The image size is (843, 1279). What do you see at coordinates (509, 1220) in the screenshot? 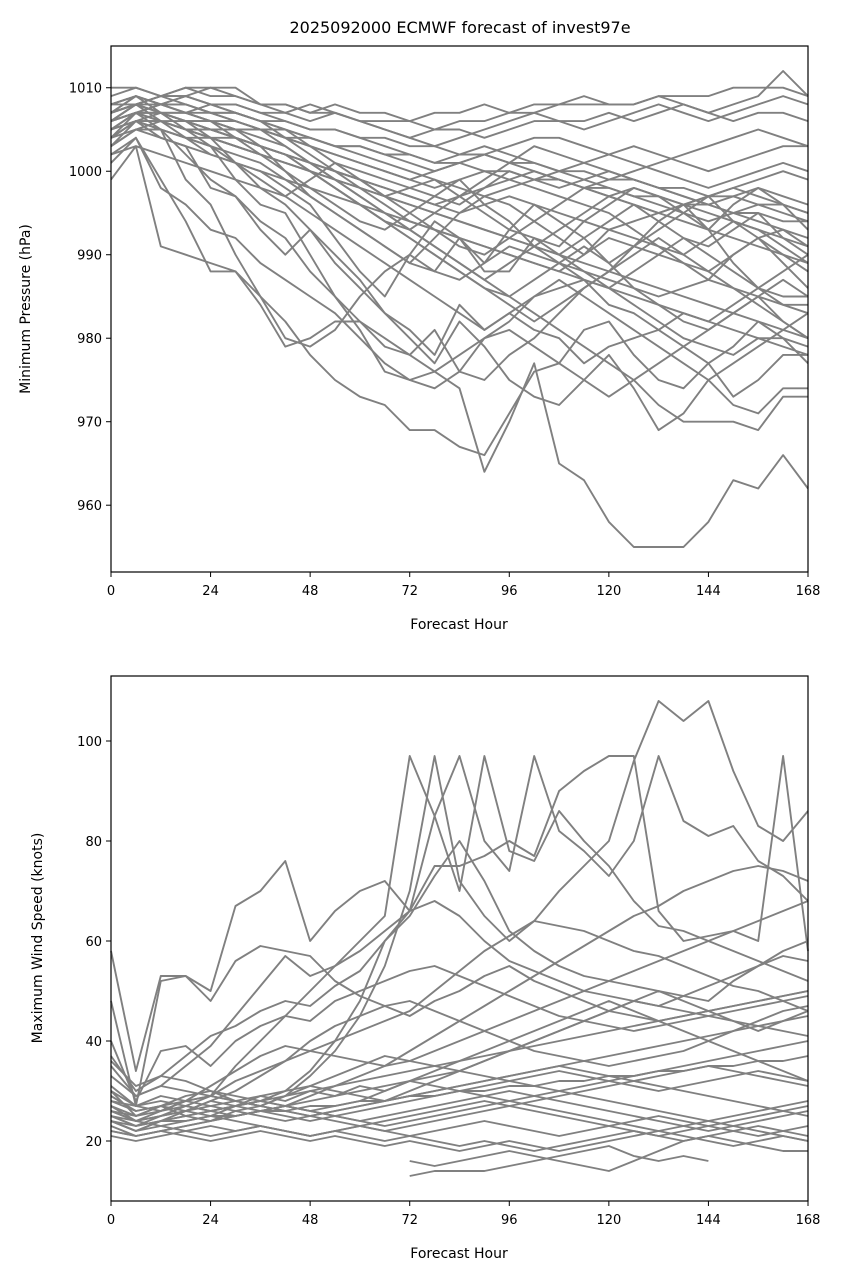
I see `wind-x-tick-label: 96` at bounding box center [509, 1220].